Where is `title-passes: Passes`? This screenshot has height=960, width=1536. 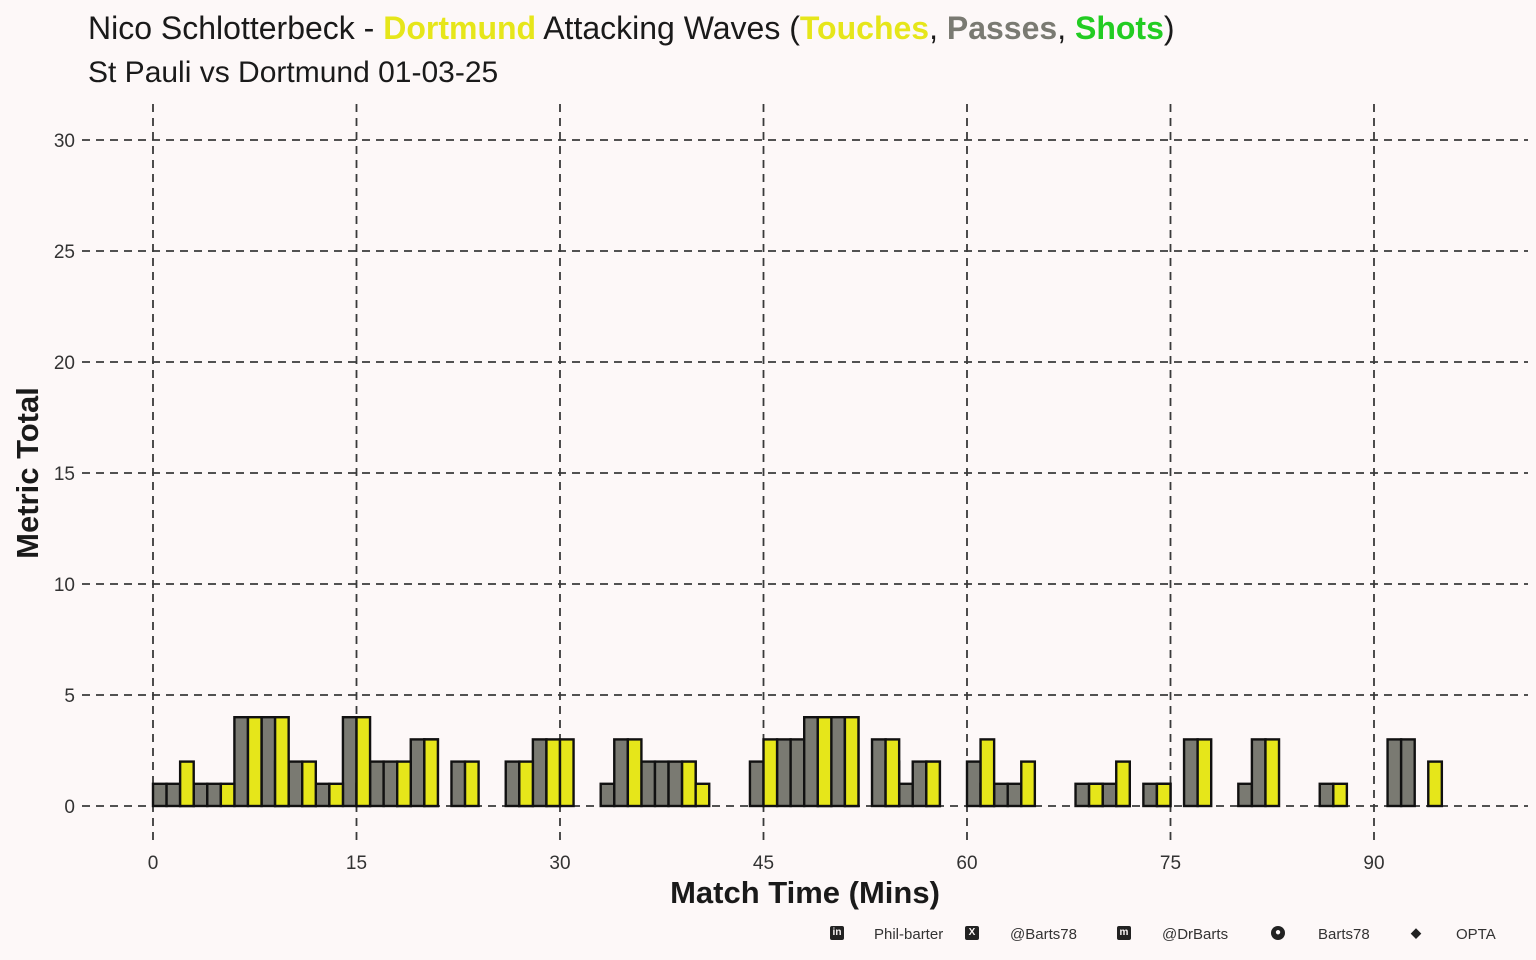
title-passes: Passes is located at coordinates (1002, 28).